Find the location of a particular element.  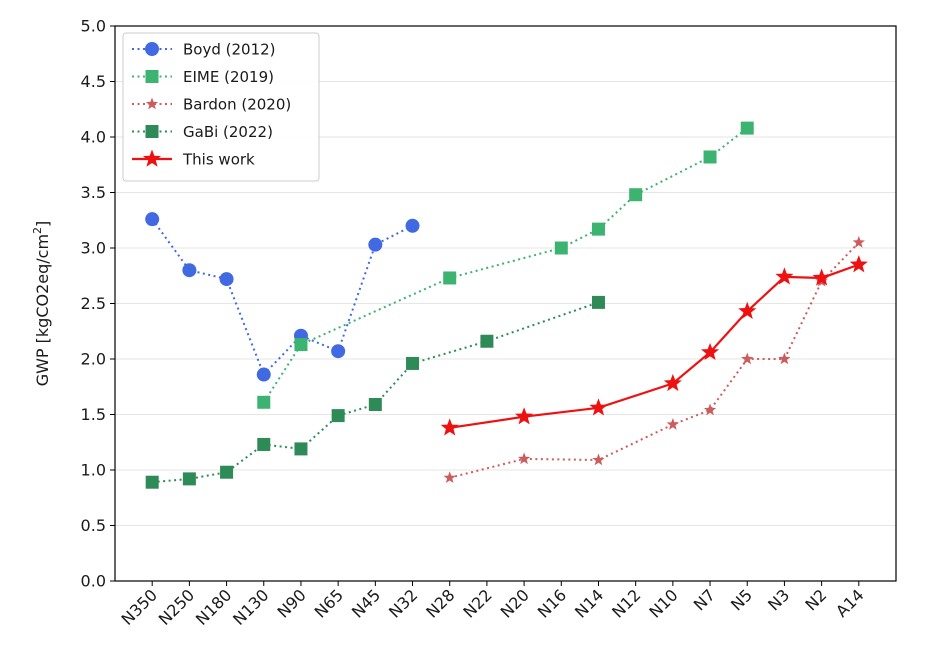

y-axis: 0.0 0.5 1.0 1.5 2.0 2.5 3.0 3.5 4.0 4.5 5.0 is located at coordinates (98, 304).